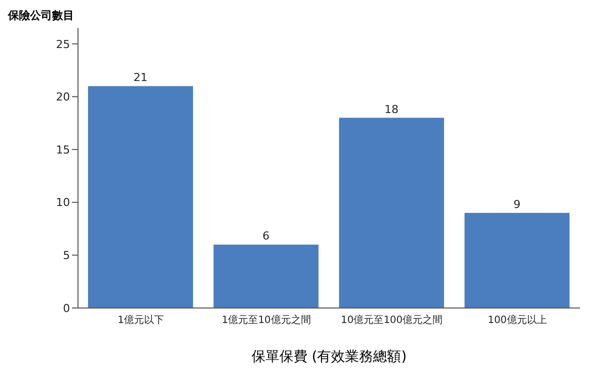 The image size is (598, 380). What do you see at coordinates (391, 109) in the screenshot?
I see `data-label: 18` at bounding box center [391, 109].